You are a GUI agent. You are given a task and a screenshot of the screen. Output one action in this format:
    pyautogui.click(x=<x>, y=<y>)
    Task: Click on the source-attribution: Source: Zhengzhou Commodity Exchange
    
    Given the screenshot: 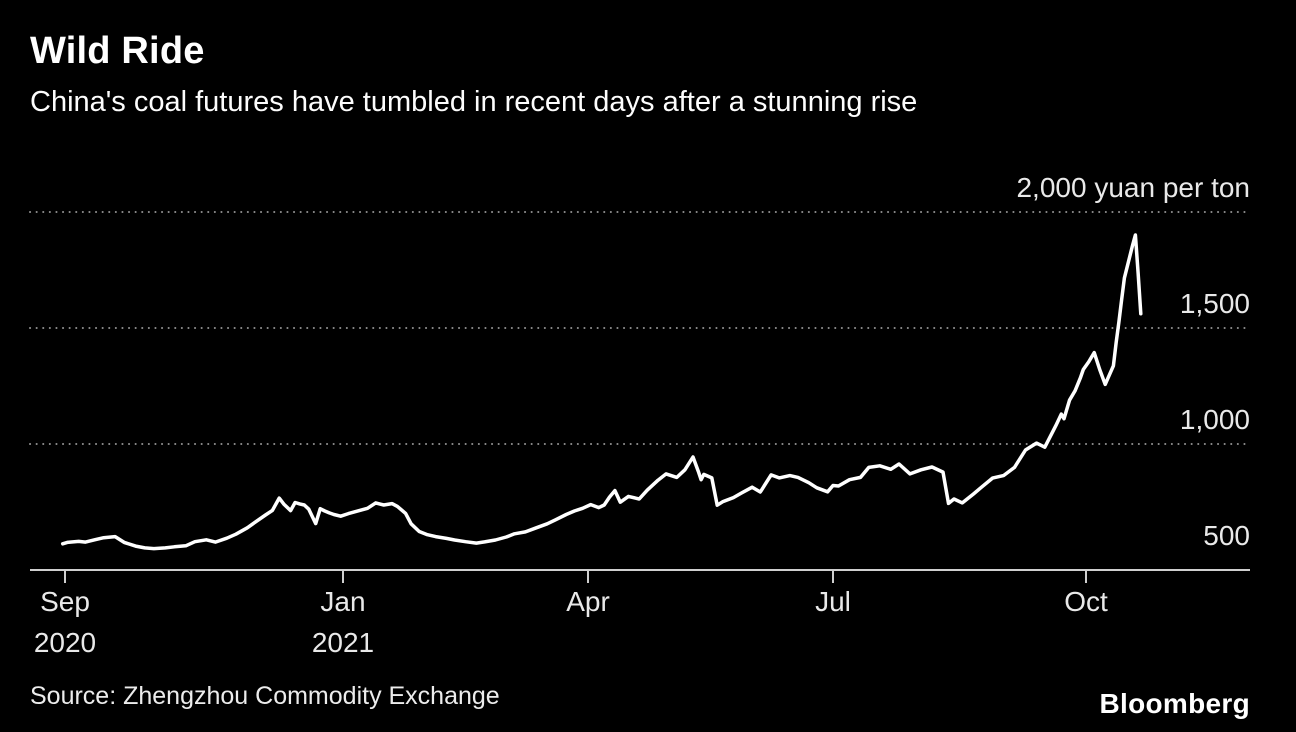 What is the action you would take?
    pyautogui.click(x=265, y=696)
    